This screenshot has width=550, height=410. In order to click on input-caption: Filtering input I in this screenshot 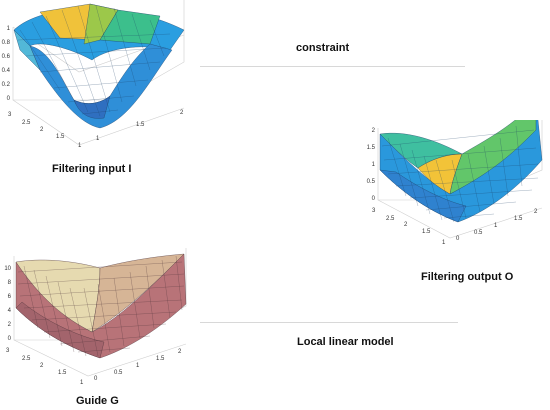, I will do `click(92, 169)`.